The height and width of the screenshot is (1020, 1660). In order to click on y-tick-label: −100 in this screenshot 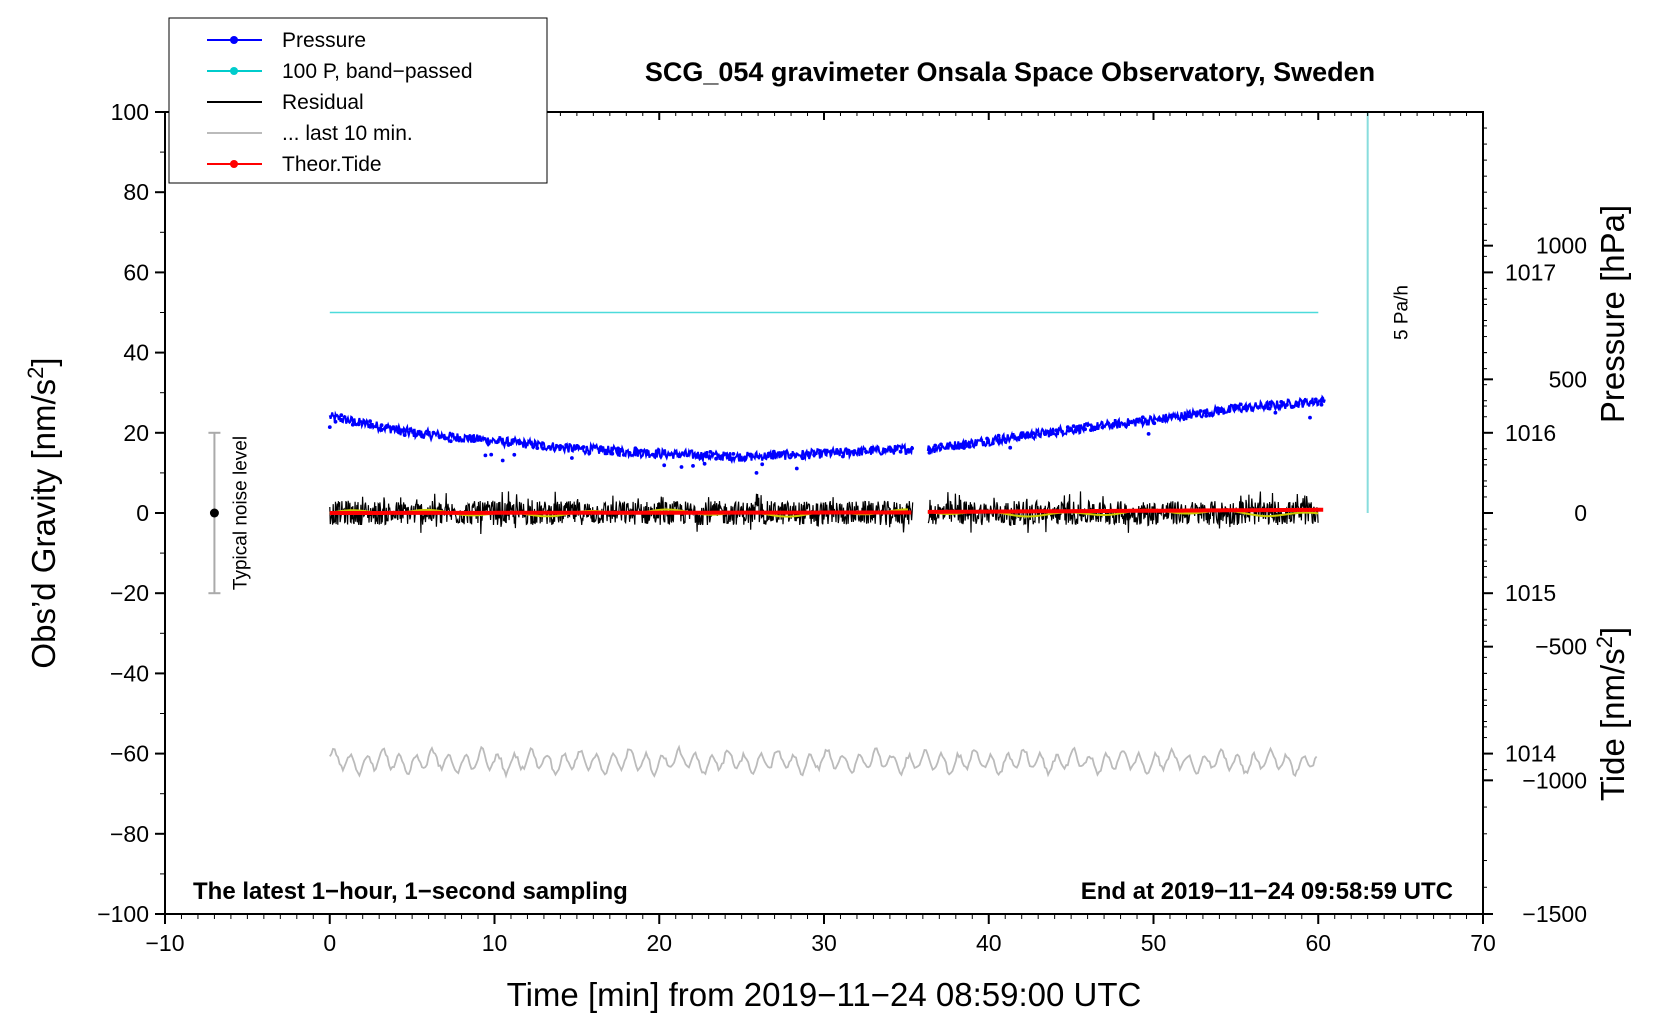, I will do `click(123, 914)`.